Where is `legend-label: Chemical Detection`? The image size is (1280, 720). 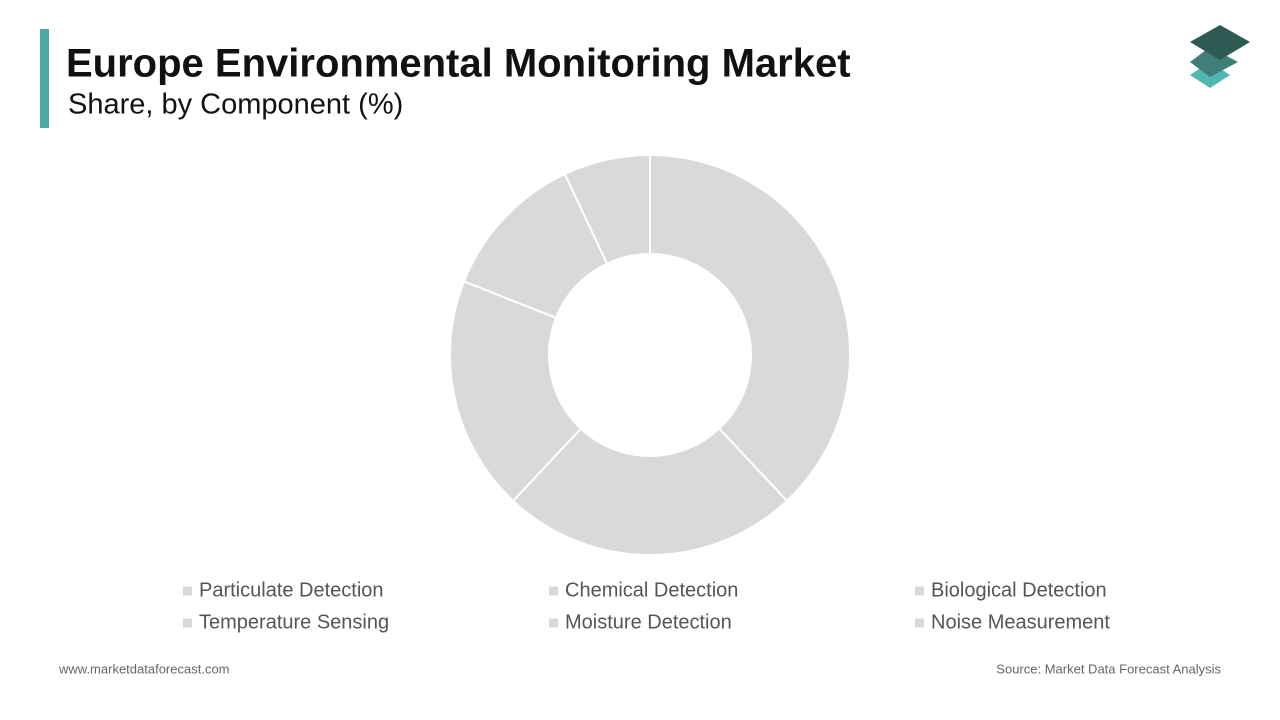
legend-label: Chemical Detection is located at coordinates (651, 590).